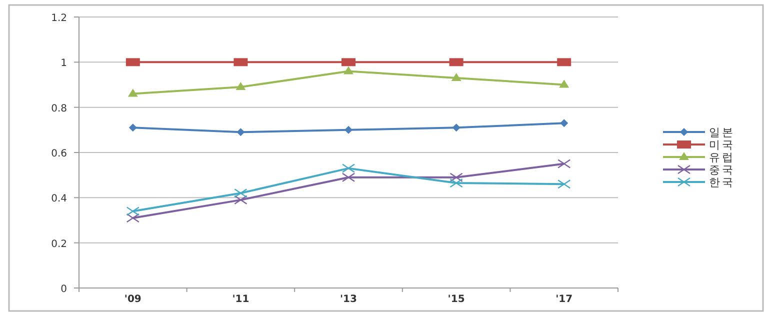  I want to click on legend-label: 유럽, so click(722, 157).